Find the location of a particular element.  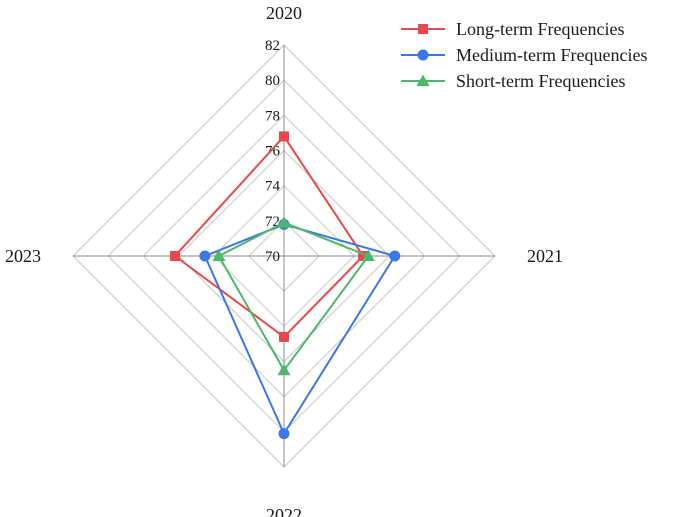

series-line is located at coordinates (293, 297).